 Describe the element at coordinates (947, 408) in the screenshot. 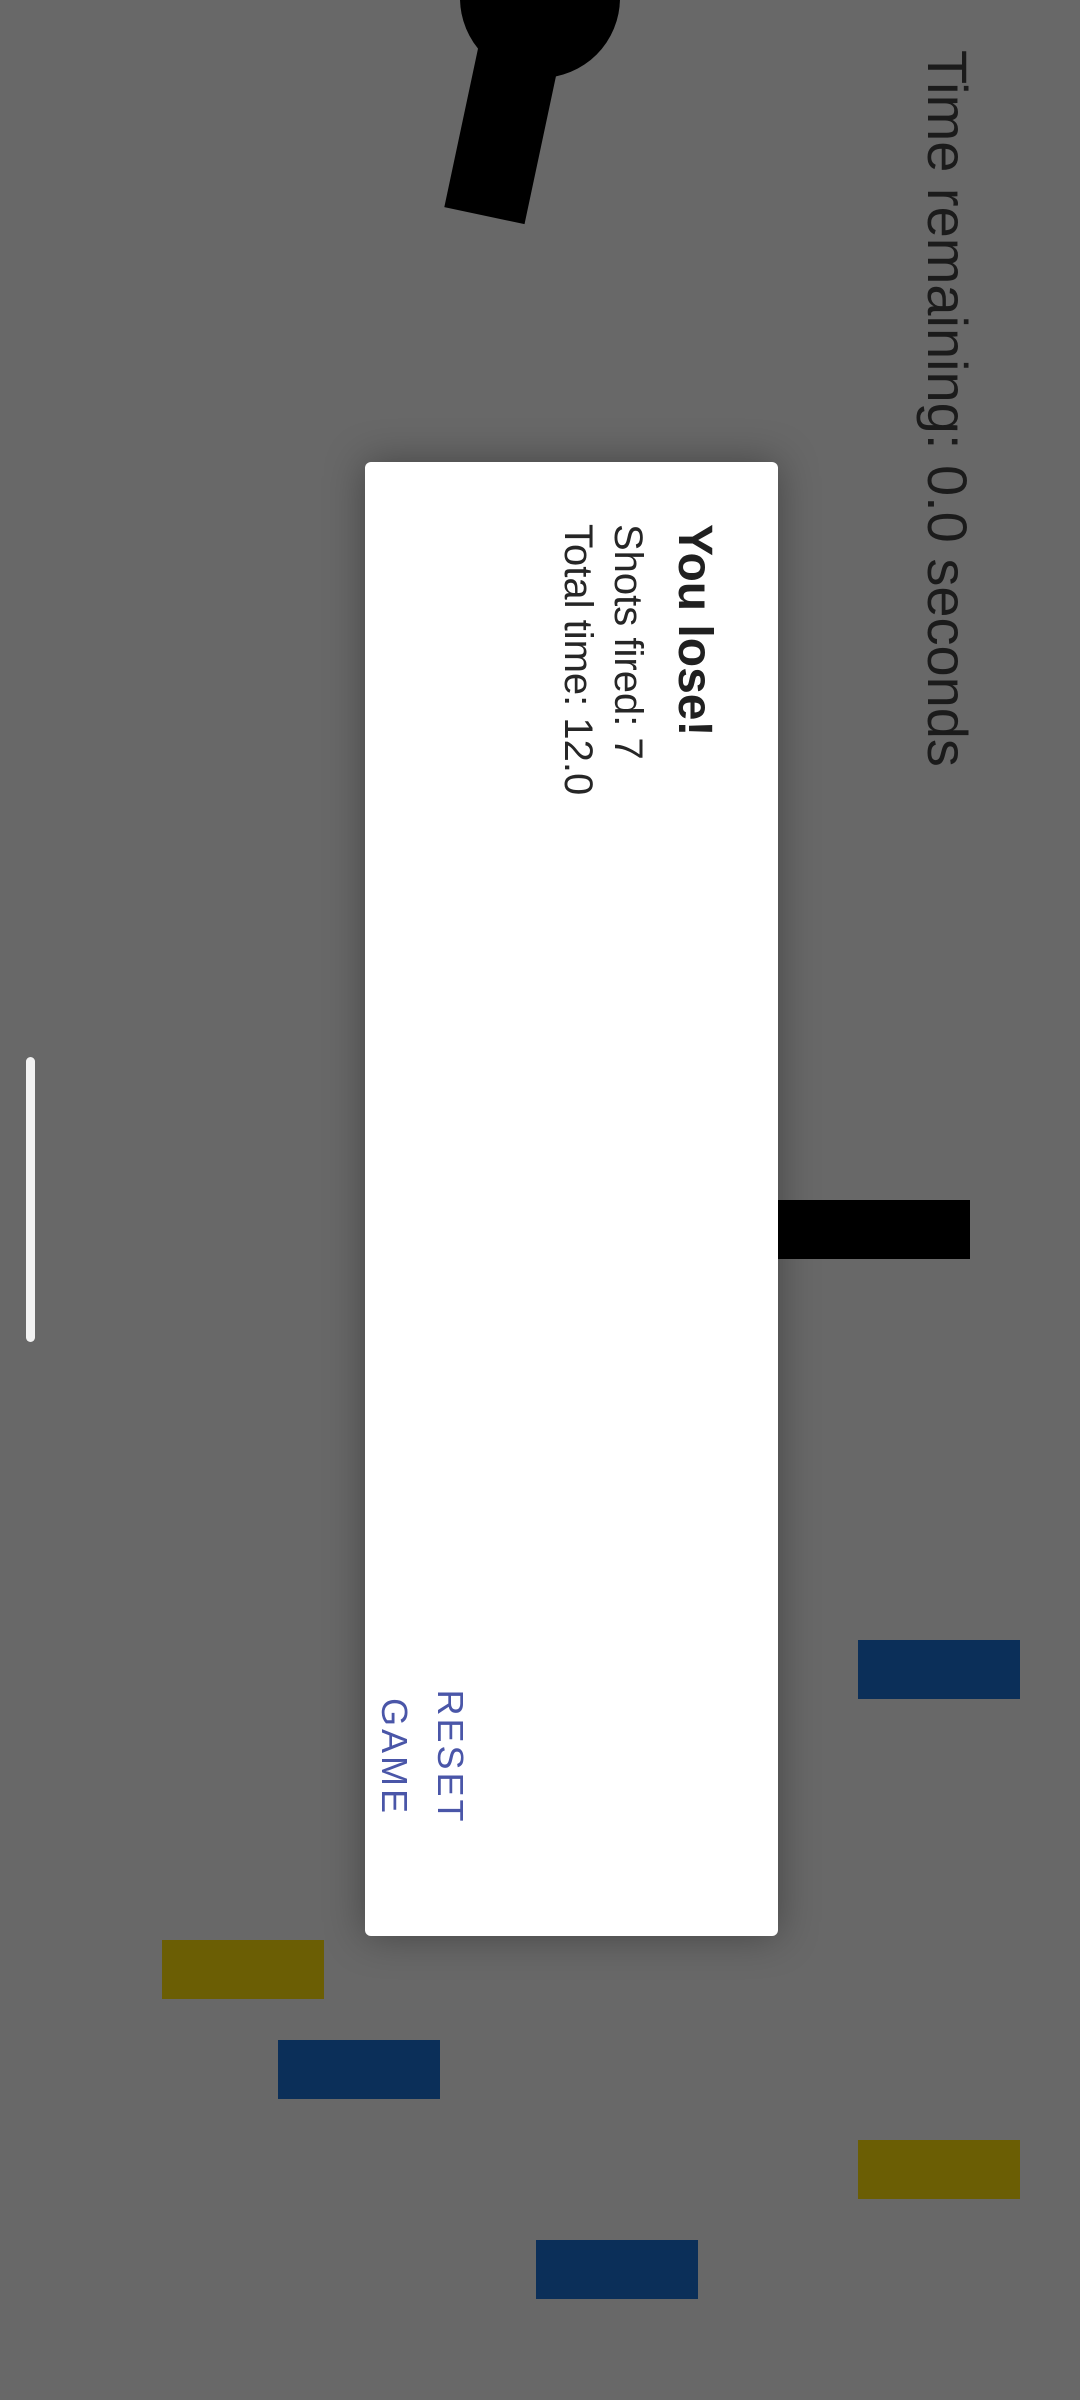

I see `time-remaining-label: Time remaining: 0.0 seconds` at that location.